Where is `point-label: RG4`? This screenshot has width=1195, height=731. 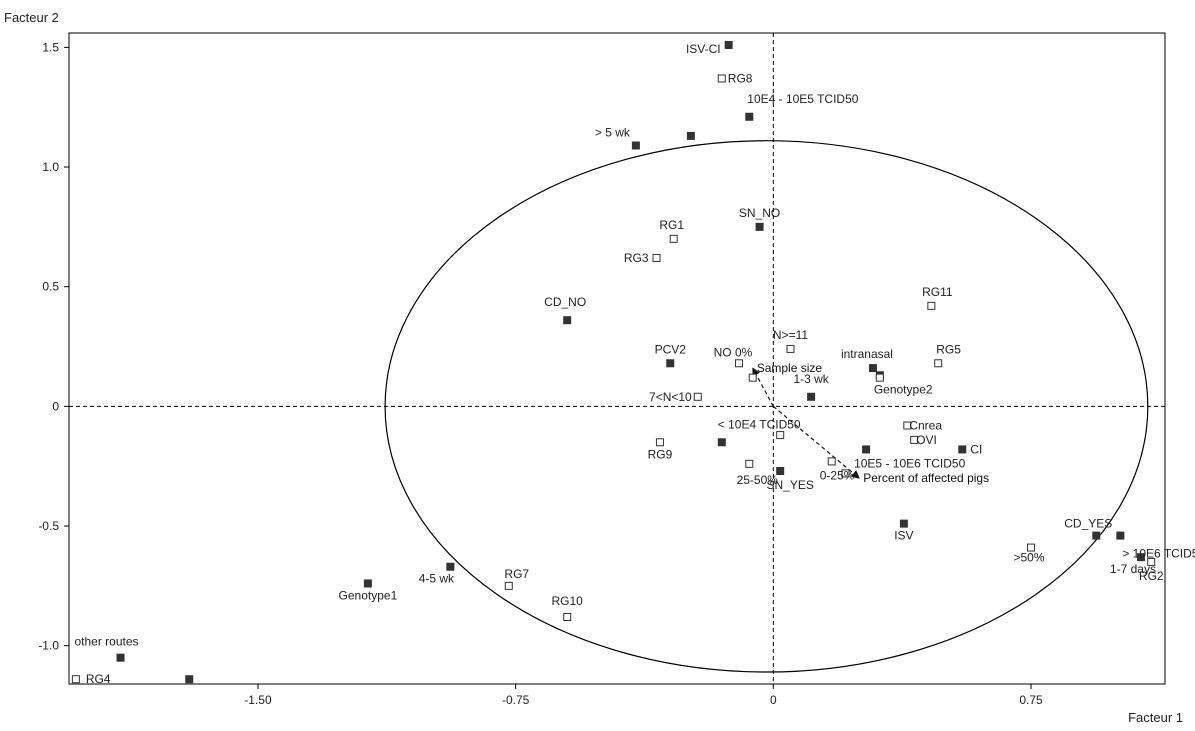
point-label: RG4 is located at coordinates (98, 679).